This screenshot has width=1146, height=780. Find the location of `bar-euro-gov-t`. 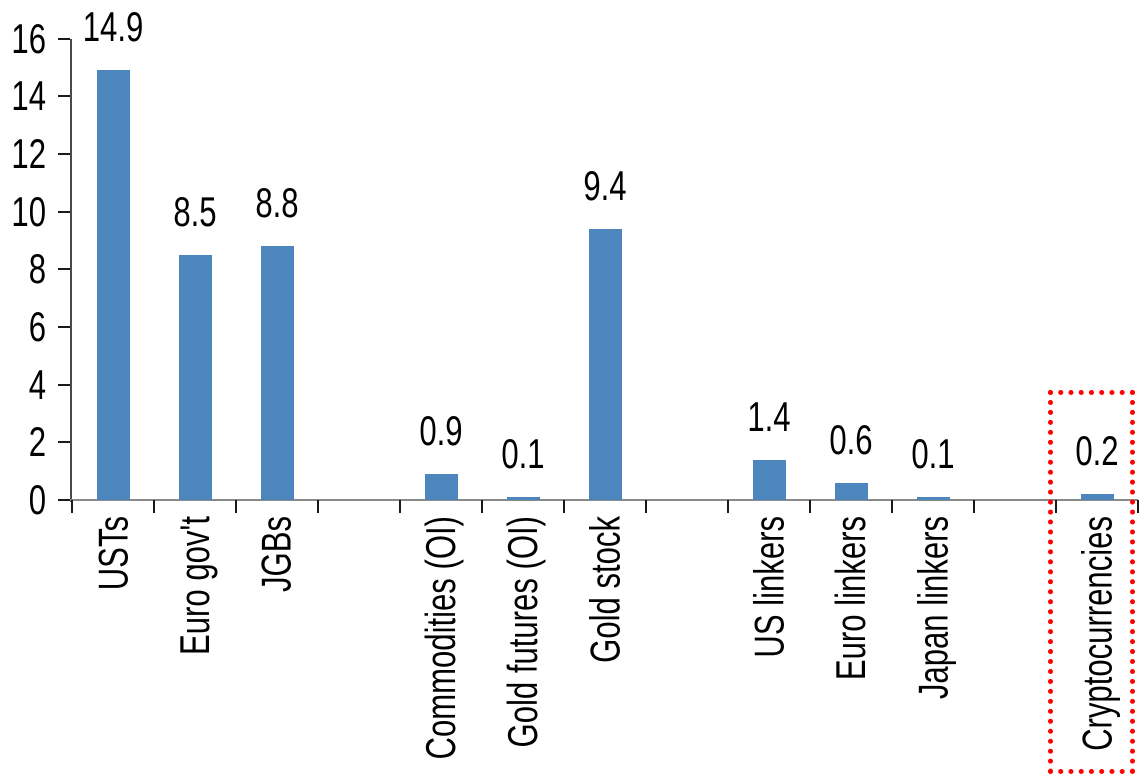

bar-euro-gov-t is located at coordinates (195, 377).